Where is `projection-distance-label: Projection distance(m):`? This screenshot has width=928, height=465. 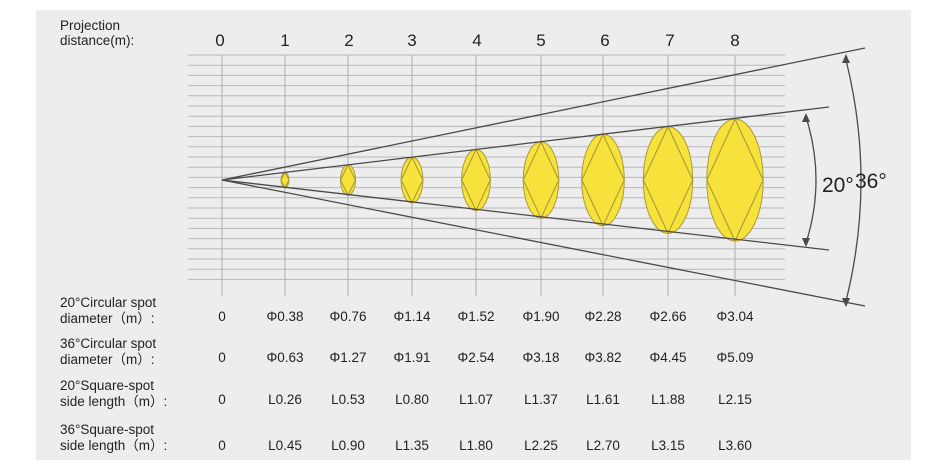
projection-distance-label: Projection distance(m): is located at coordinates (97, 33).